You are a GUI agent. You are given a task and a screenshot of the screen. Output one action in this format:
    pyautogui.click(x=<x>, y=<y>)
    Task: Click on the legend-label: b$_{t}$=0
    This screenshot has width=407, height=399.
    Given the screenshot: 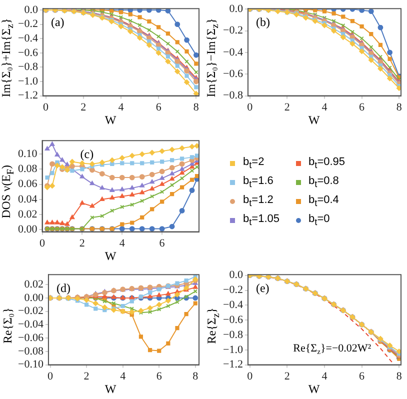 What is the action you would take?
    pyautogui.click(x=319, y=220)
    